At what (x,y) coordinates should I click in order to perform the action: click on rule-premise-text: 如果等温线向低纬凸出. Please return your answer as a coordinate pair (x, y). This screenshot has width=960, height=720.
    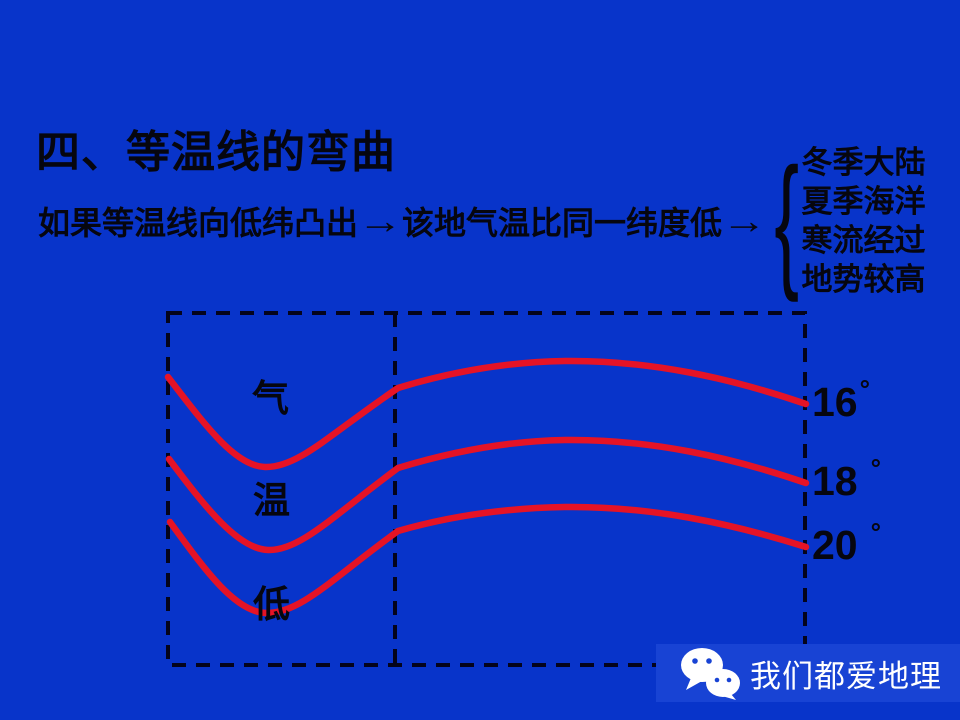
    Looking at the image, I should click on (198, 223).